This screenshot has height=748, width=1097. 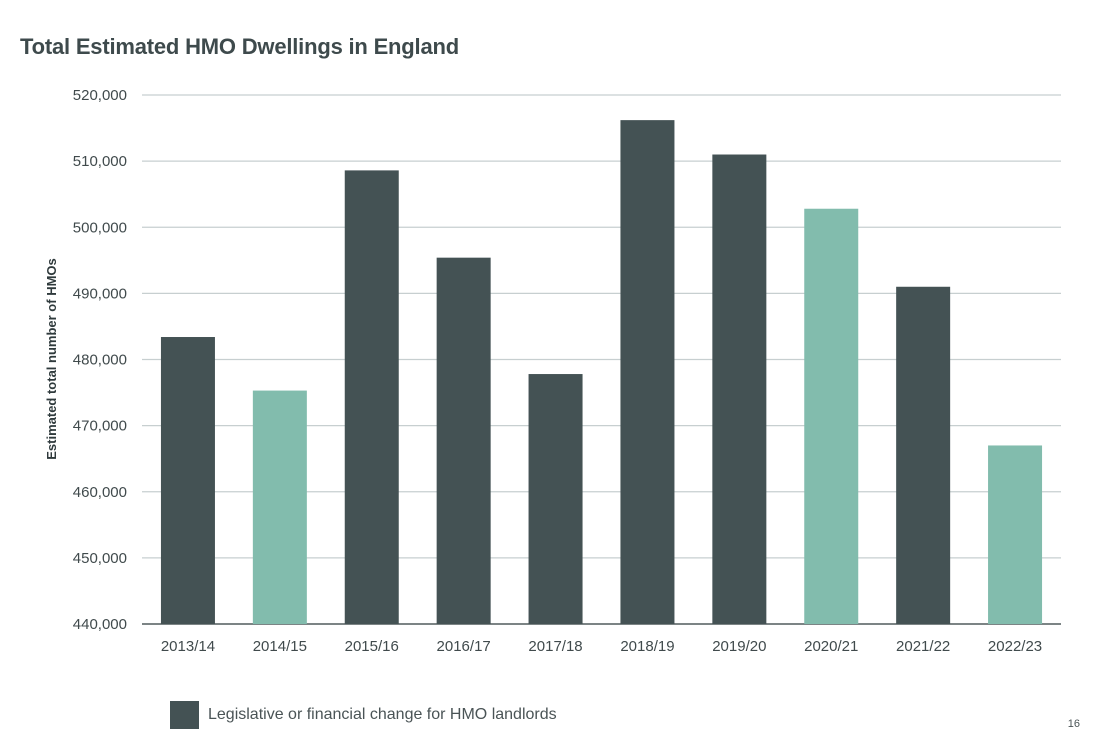 What do you see at coordinates (100, 95) in the screenshot?
I see `y-tick-label: 520,000` at bounding box center [100, 95].